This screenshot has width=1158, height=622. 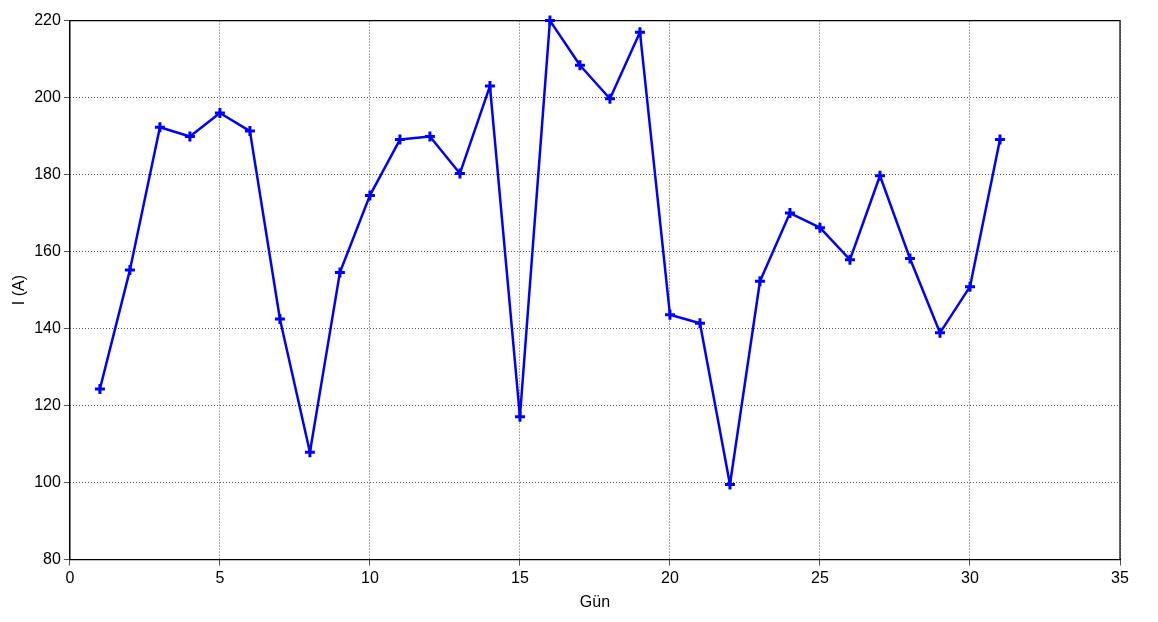 What do you see at coordinates (670, 577) in the screenshot?
I see `x-tick-label: 20` at bounding box center [670, 577].